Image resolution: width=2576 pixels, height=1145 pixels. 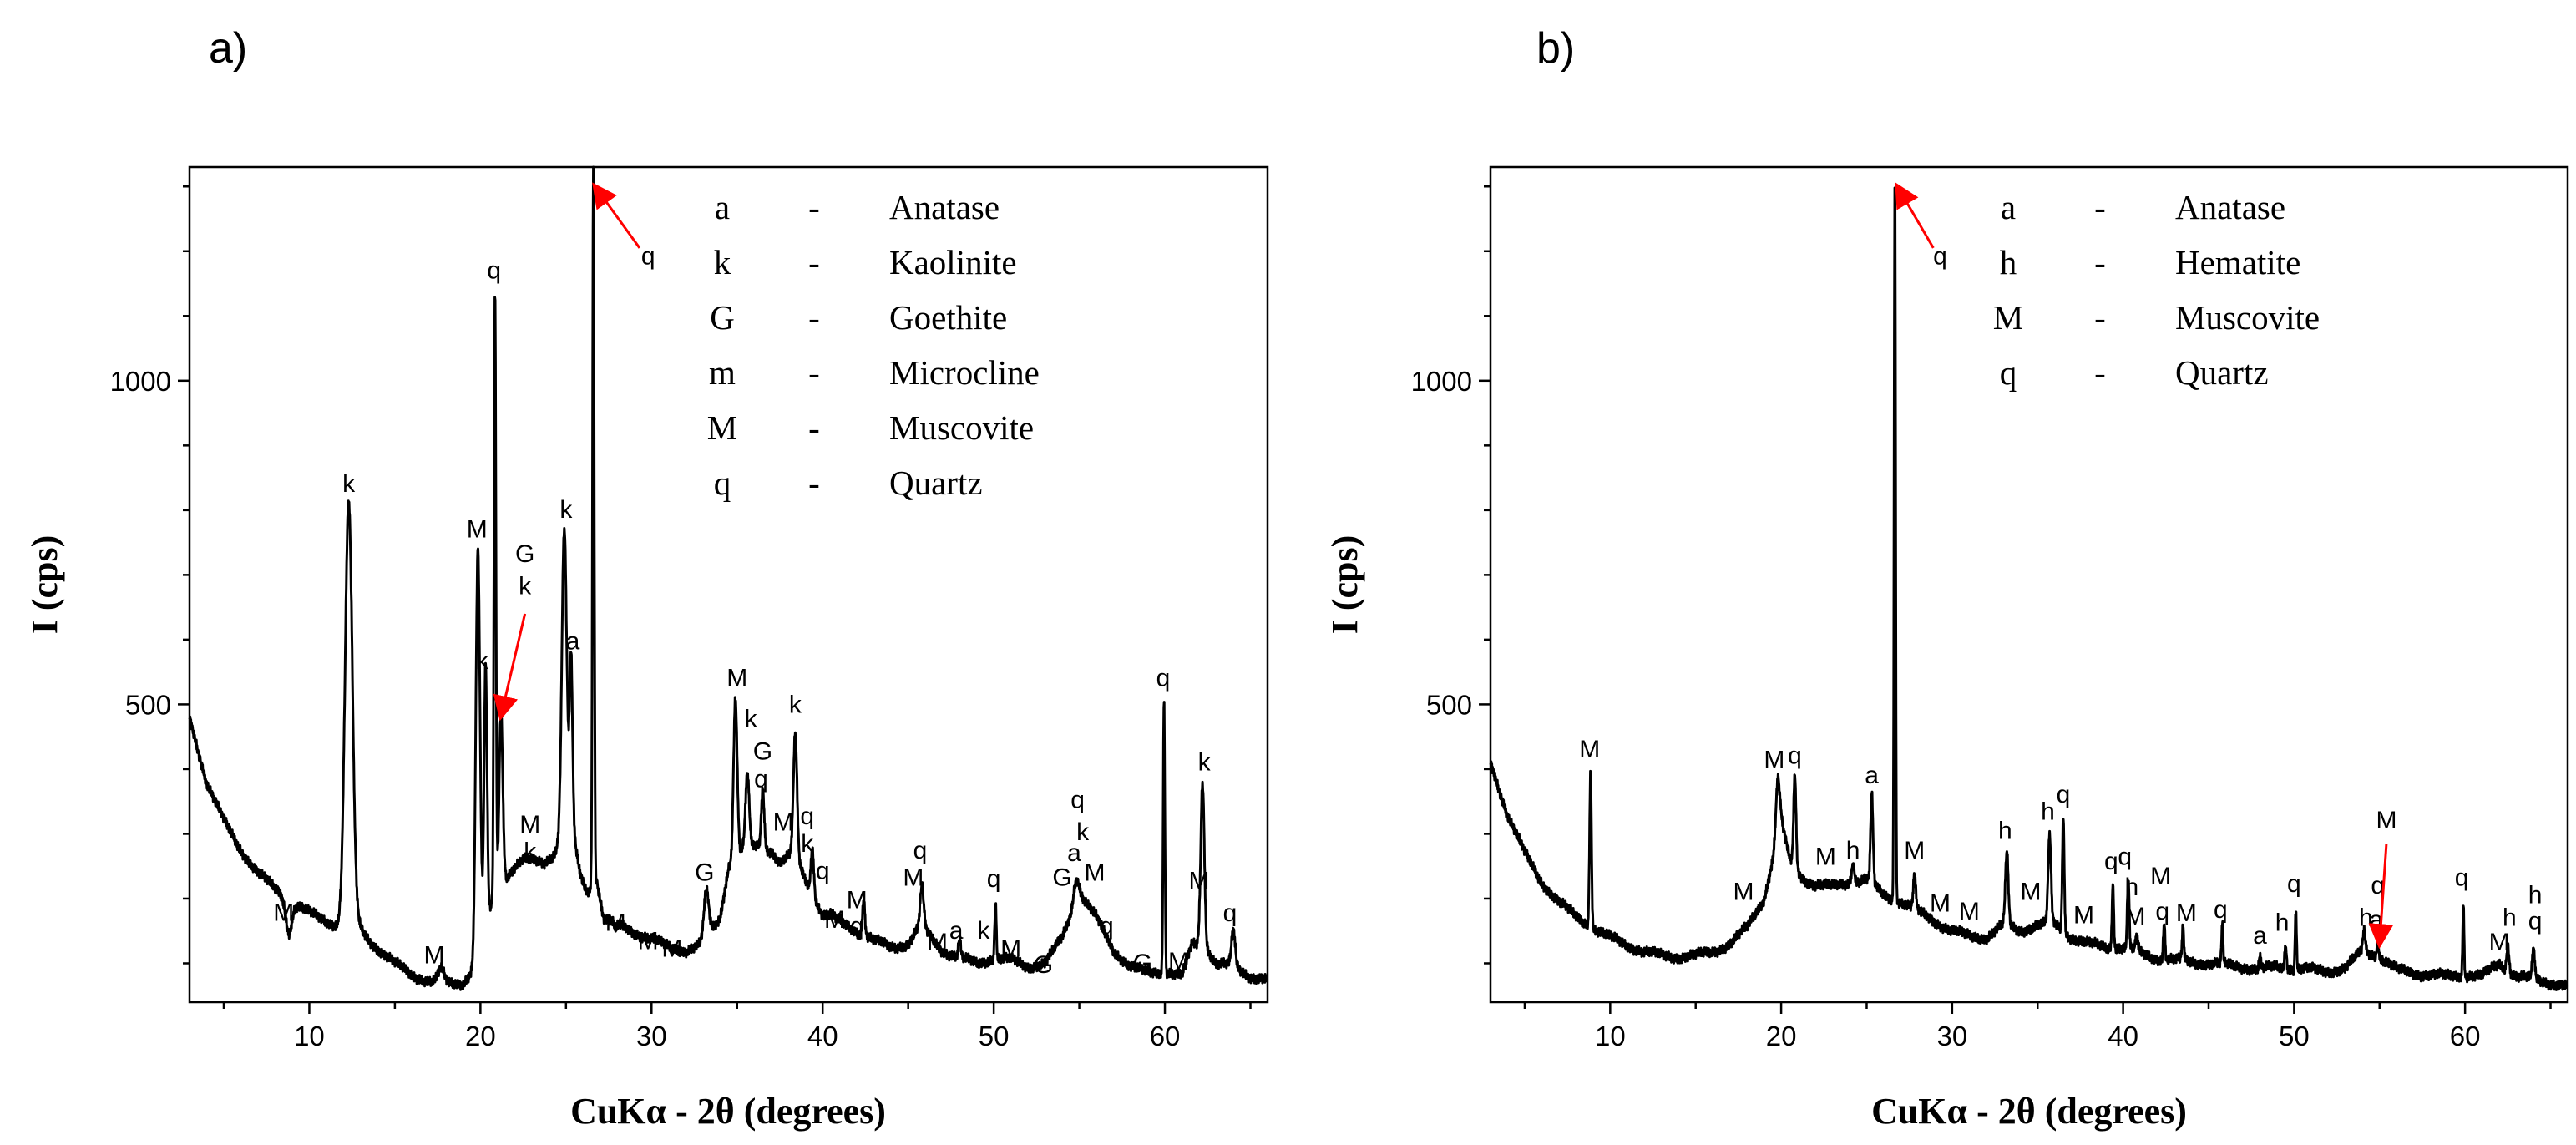 What do you see at coordinates (722, 207) in the screenshot?
I see `legend-symbol: a` at bounding box center [722, 207].